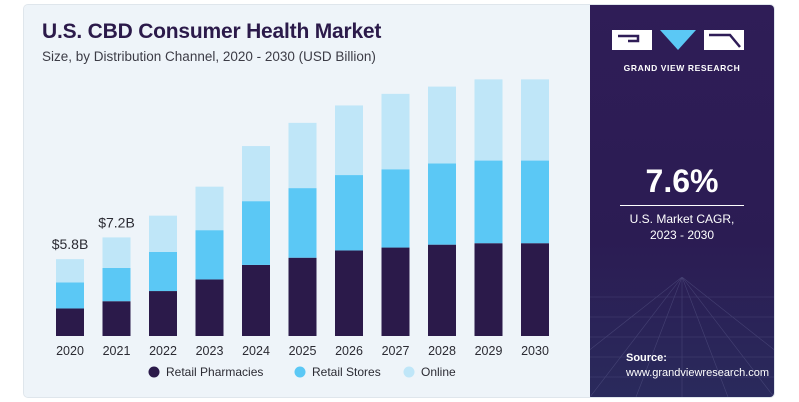 Image resolution: width=799 pixels, height=402 pixels. I want to click on bar-retail-stores-2024, so click(256, 233).